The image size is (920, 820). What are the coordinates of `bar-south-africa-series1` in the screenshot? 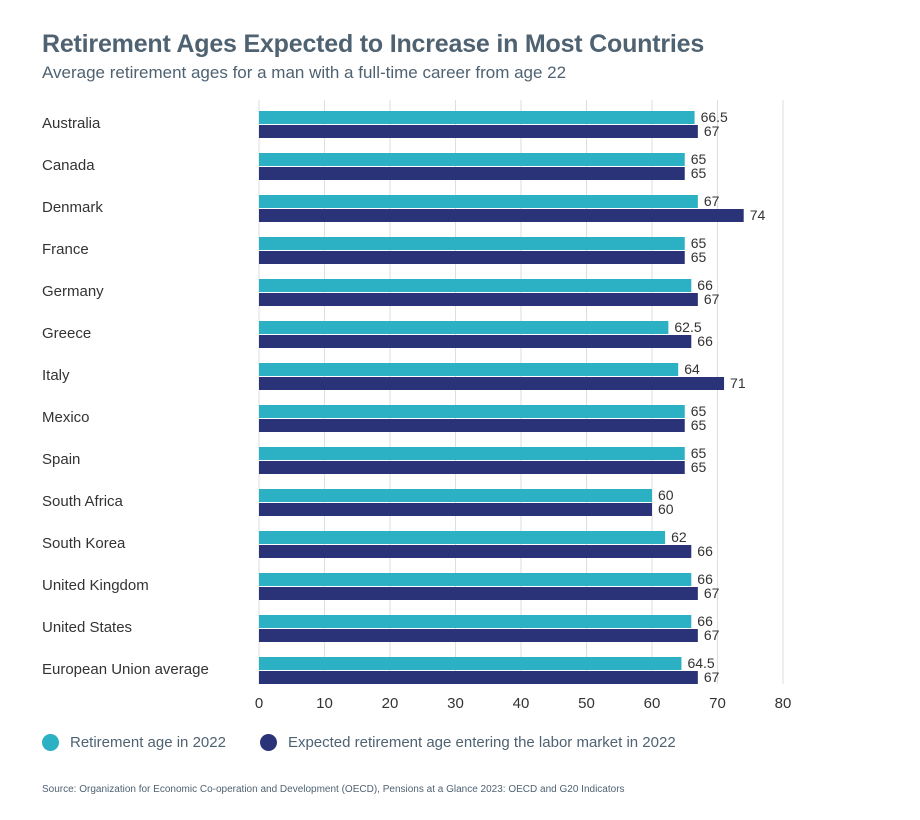 It's located at (455, 495).